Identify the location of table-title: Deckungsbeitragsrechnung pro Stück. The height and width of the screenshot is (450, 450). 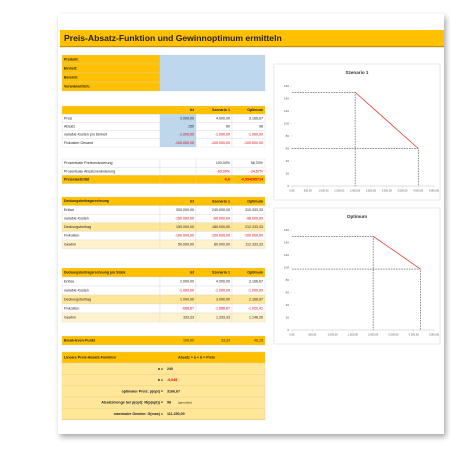
(95, 272).